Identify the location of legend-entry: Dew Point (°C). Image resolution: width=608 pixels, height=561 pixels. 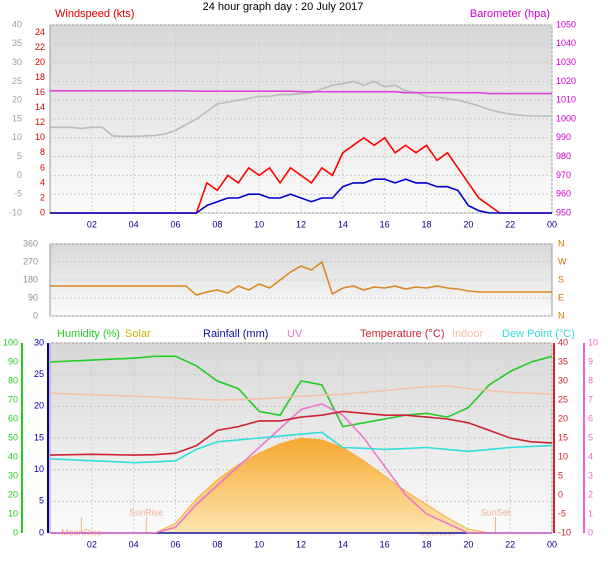
(538, 334).